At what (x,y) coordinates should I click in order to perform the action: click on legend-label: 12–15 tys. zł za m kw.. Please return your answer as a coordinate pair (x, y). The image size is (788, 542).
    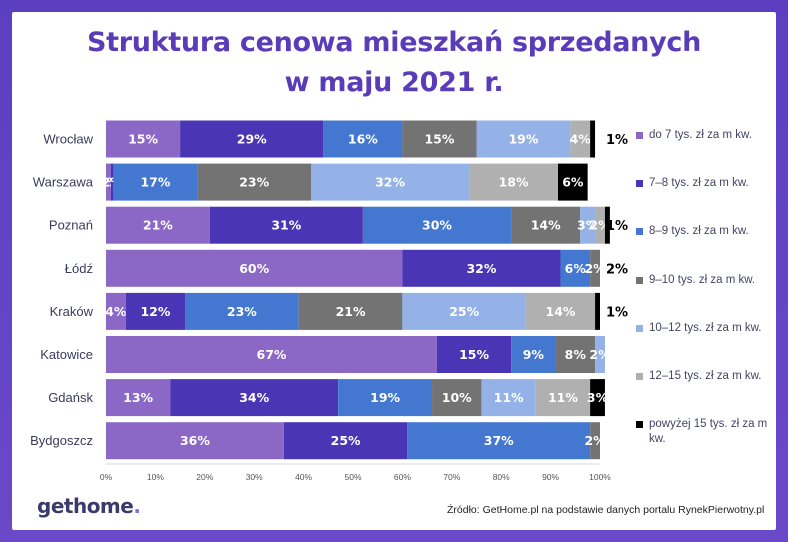
    Looking at the image, I should click on (705, 376).